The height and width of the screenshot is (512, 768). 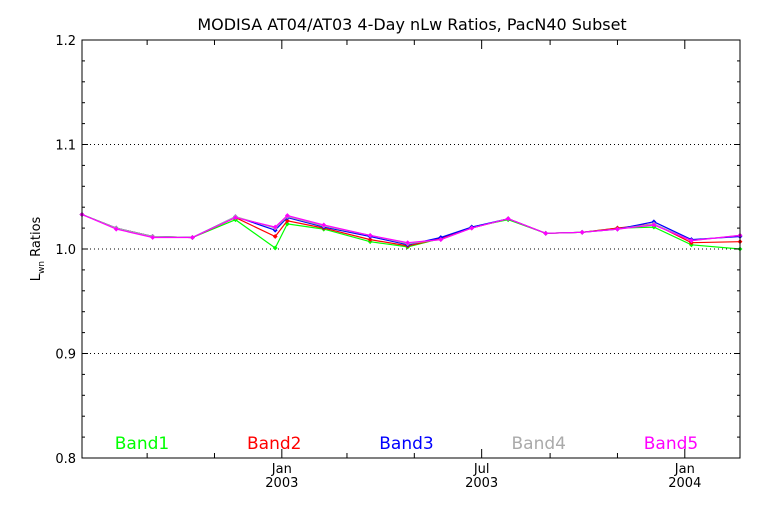 What do you see at coordinates (65, 250) in the screenshot?
I see `y-tick-label-2: 1.0` at bounding box center [65, 250].